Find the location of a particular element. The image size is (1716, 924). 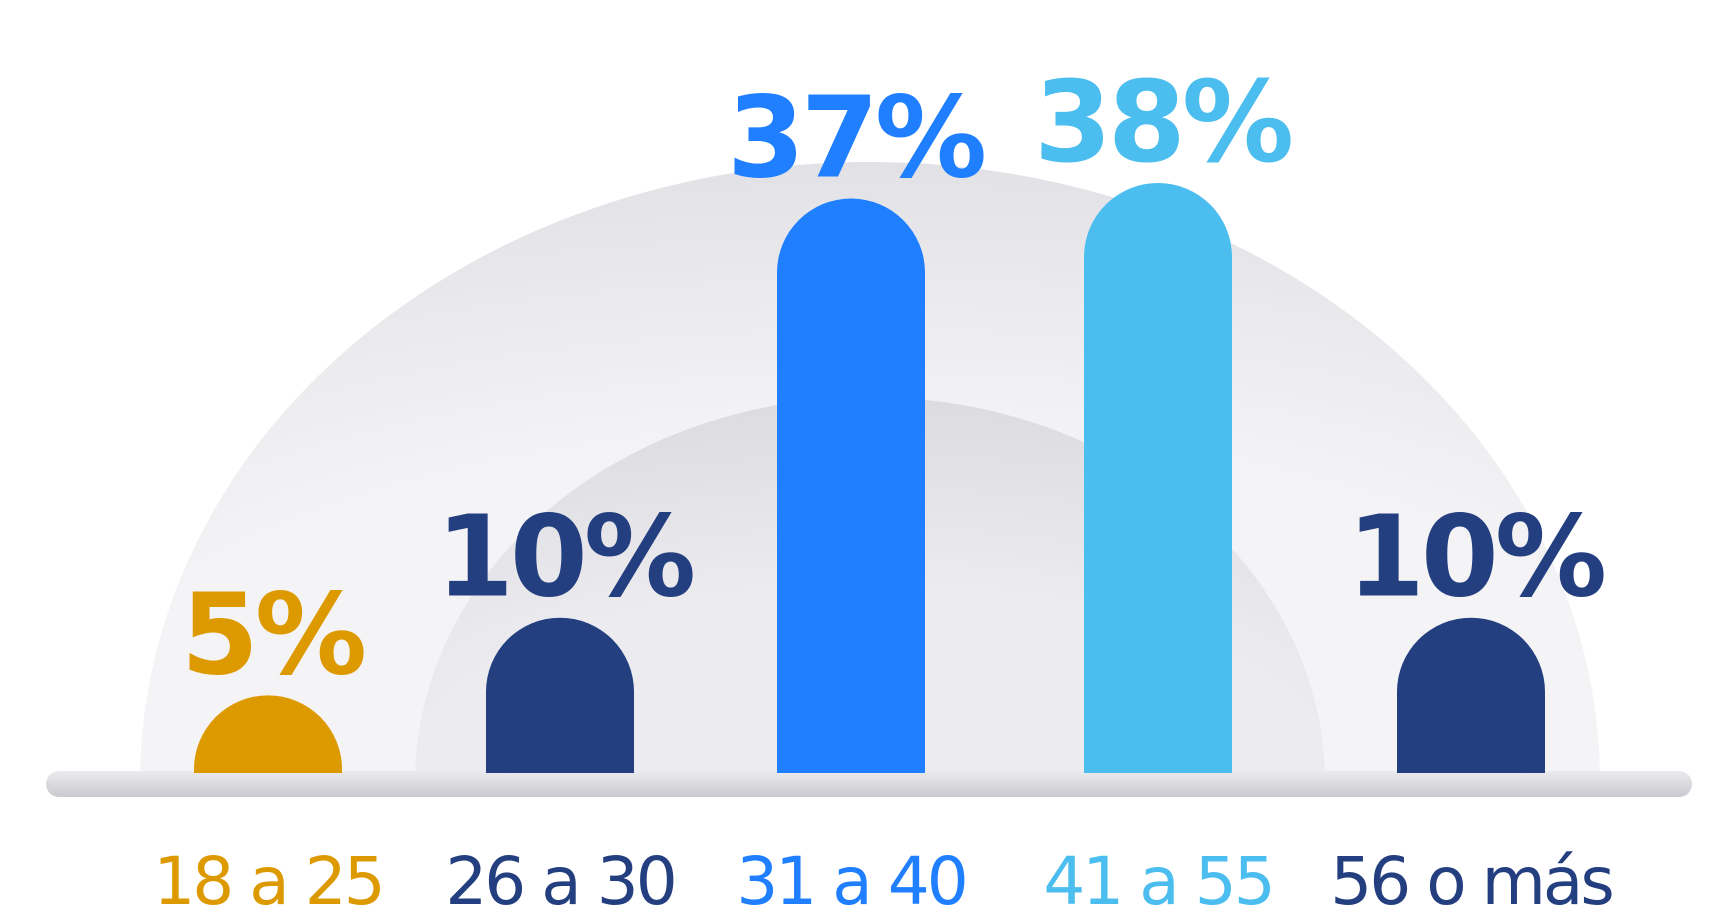

x-tick-label: 41 a 55 is located at coordinates (1157, 881).